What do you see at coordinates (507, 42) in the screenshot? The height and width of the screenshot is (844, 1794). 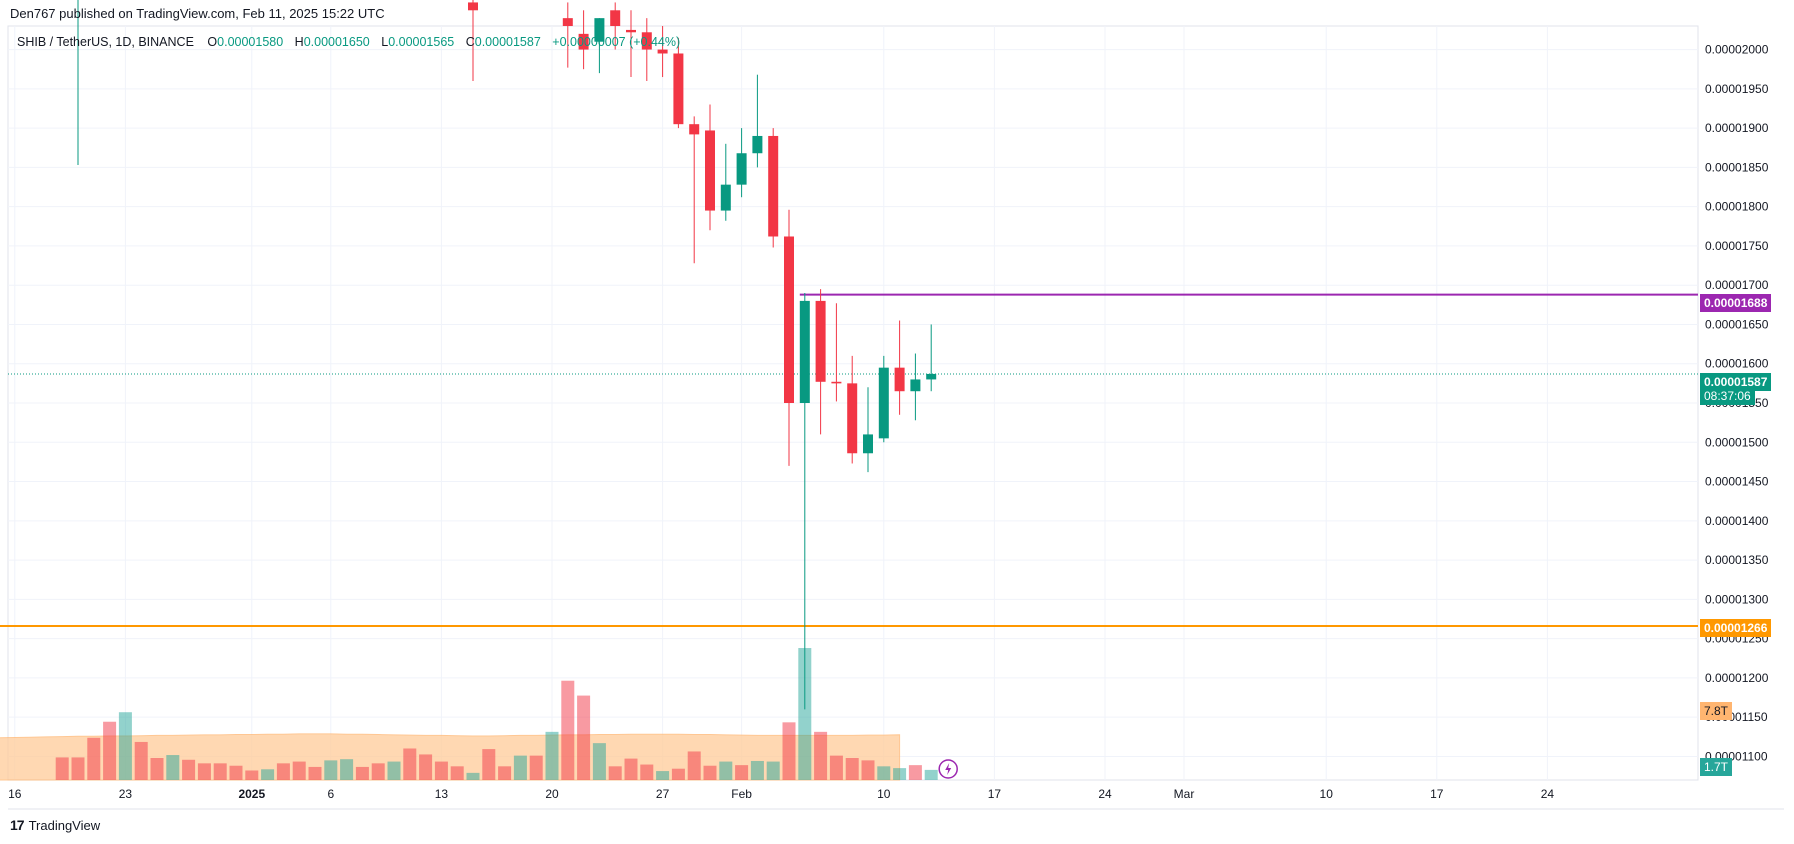 I see `legend-close: 0.00001587` at bounding box center [507, 42].